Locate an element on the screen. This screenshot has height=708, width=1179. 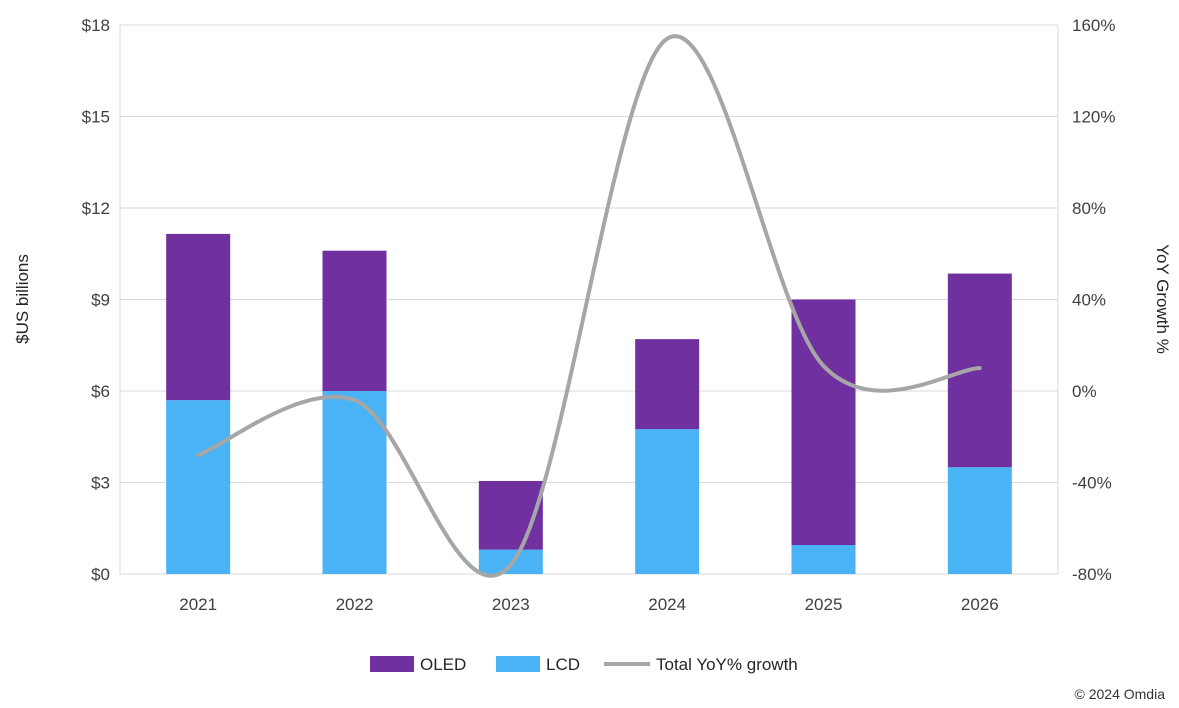
legend-swatch-oled is located at coordinates (392, 664).